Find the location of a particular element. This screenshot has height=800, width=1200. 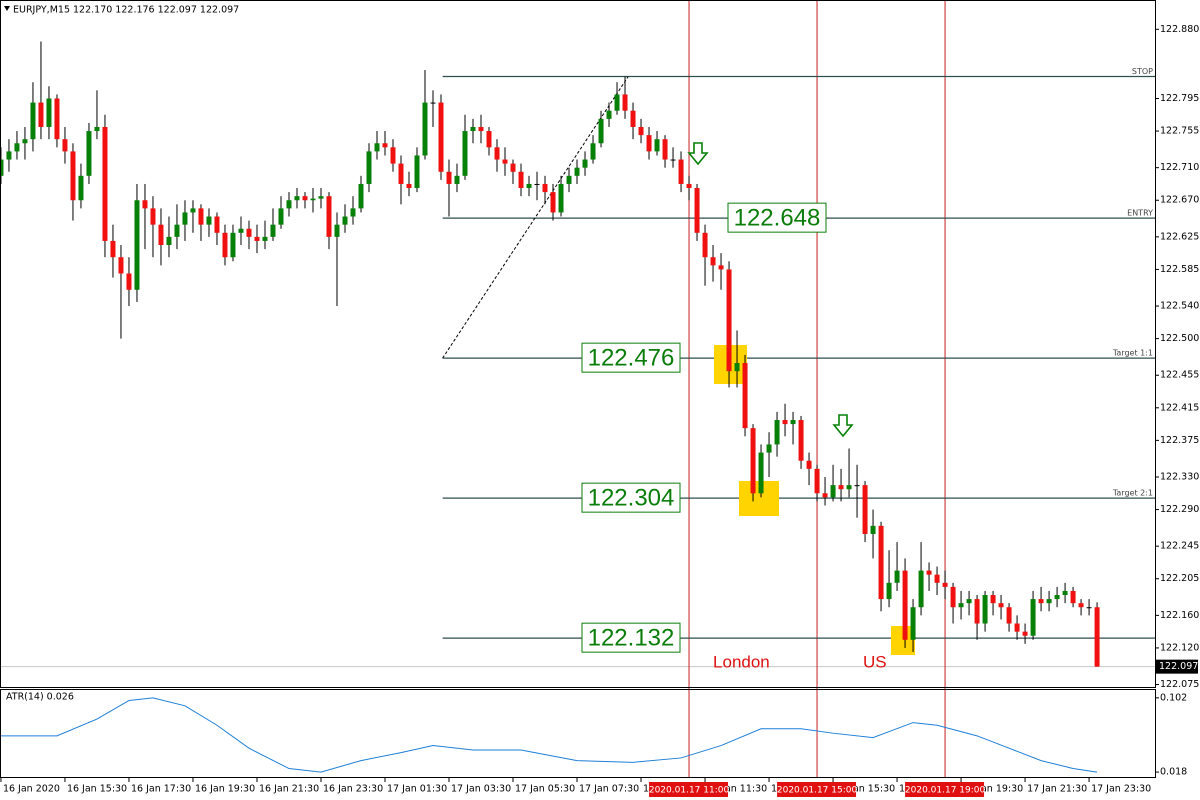

y-tick-label: 122.795 is located at coordinates (1179, 98).